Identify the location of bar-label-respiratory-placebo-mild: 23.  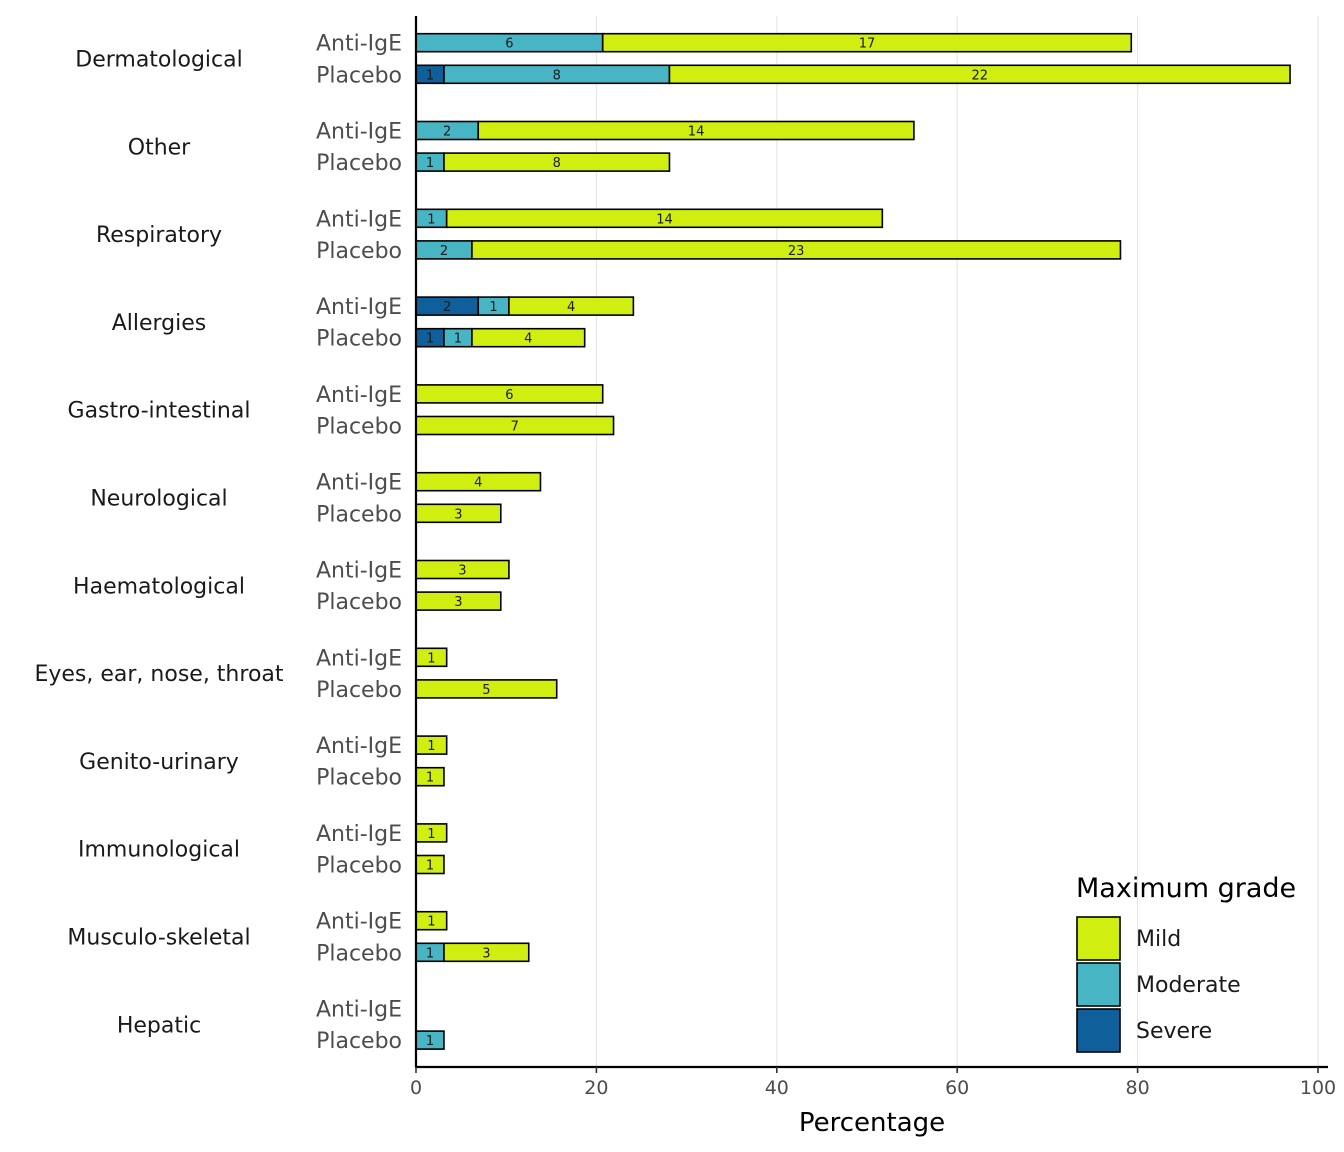
(796, 251).